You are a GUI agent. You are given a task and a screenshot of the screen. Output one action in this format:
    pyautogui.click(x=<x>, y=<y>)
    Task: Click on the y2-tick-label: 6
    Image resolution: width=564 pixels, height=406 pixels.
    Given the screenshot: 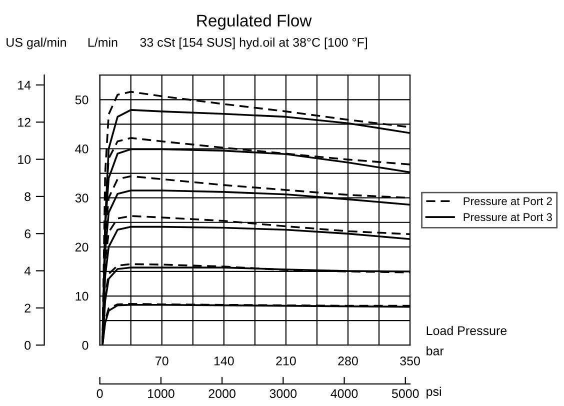 What is the action you would take?
    pyautogui.click(x=27, y=233)
    